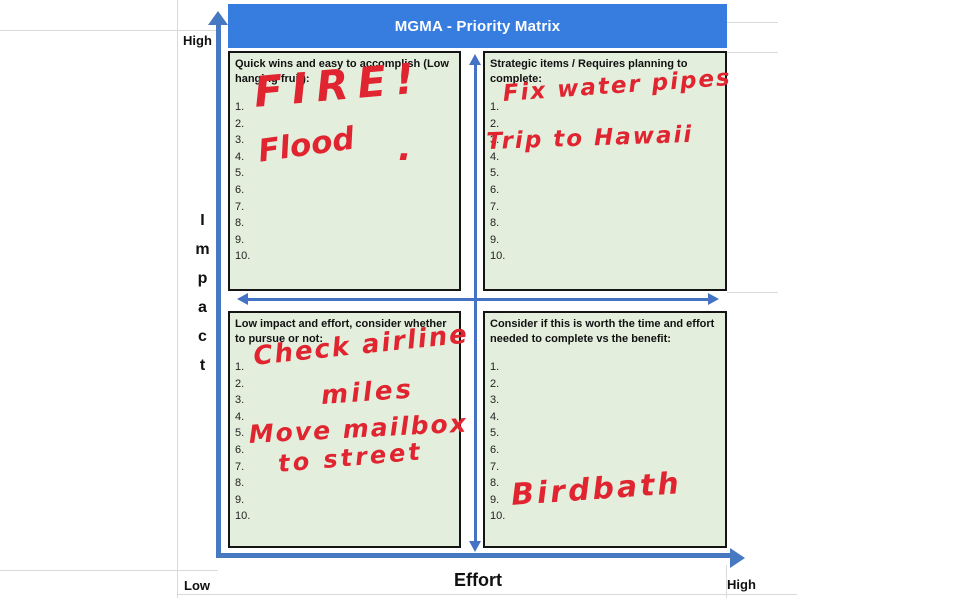 The width and height of the screenshot is (956, 598). Describe the element at coordinates (475, 546) in the screenshot. I see `mid-vertical-arrowhead-down-icon` at that location.